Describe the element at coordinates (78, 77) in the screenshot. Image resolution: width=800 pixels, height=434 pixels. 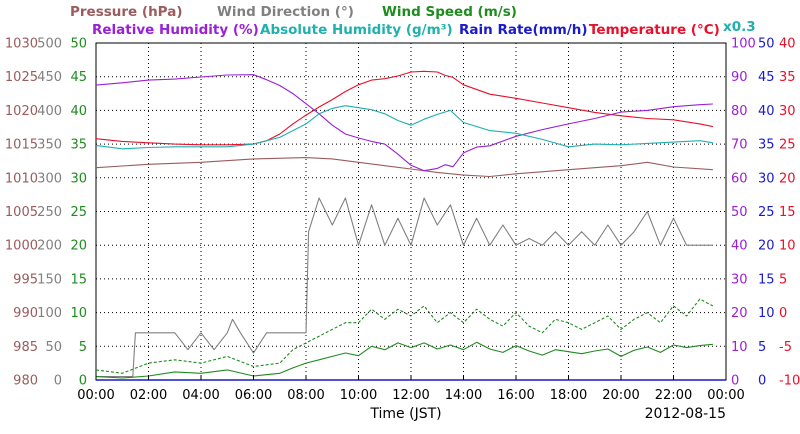
I see `y-tick-wind-speed: 45` at that location.